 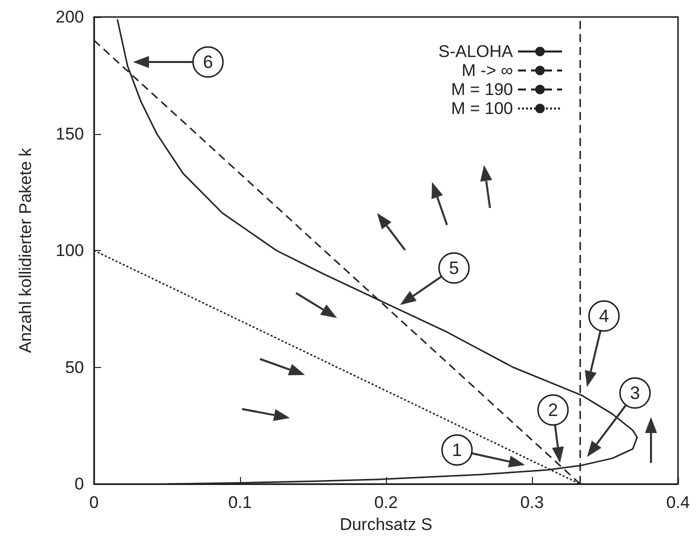 I want to click on x-tick-label: 0, so click(x=94, y=502).